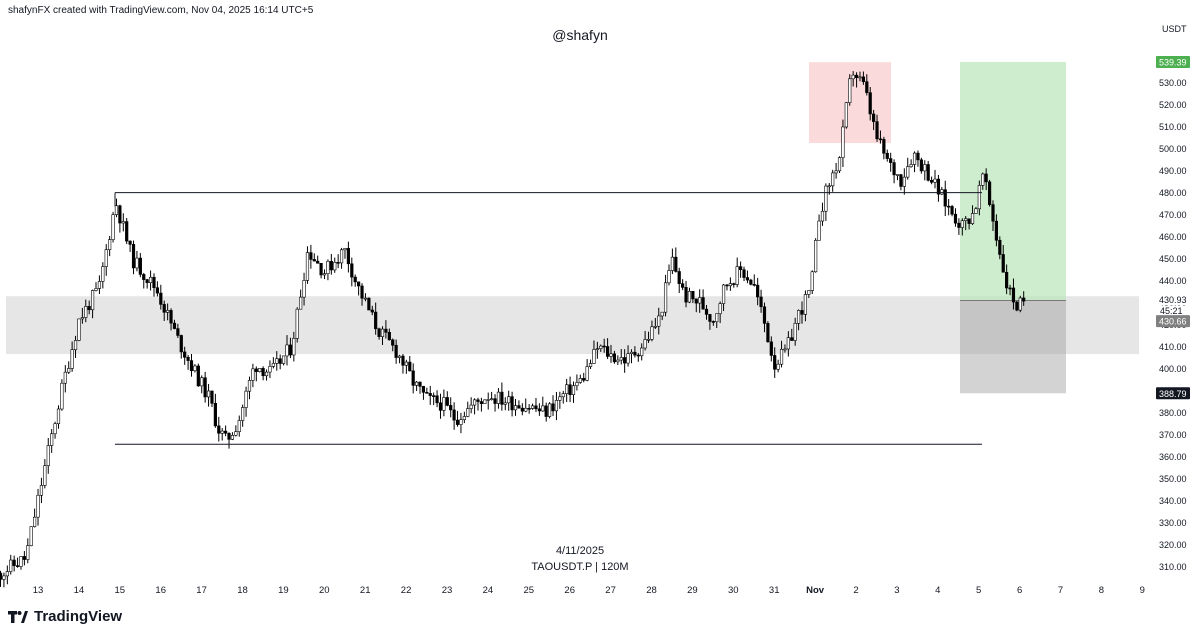 This screenshot has width=1200, height=638. Describe the element at coordinates (937, 590) in the screenshot. I see `x-tick-label: 4` at that location.